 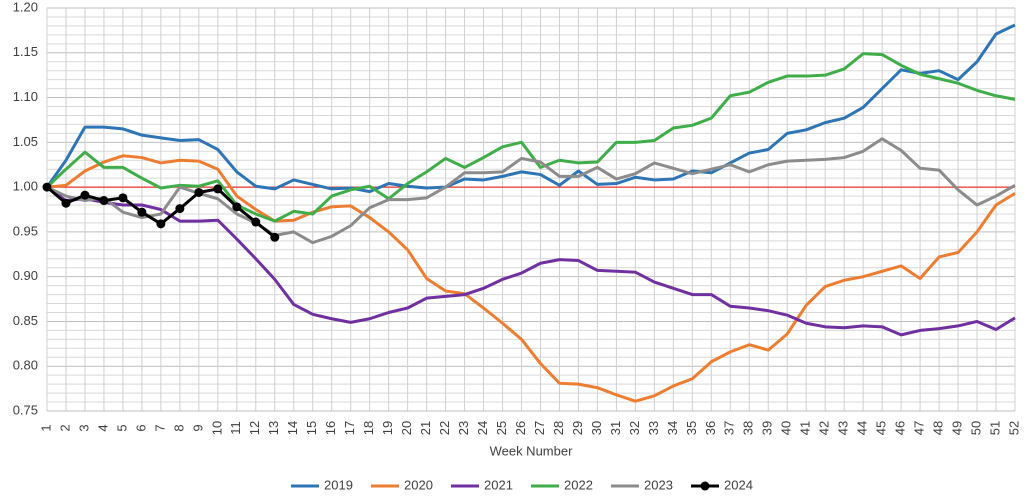 What do you see at coordinates (311, 428) in the screenshot?
I see `x-tick-label: 15` at bounding box center [311, 428].